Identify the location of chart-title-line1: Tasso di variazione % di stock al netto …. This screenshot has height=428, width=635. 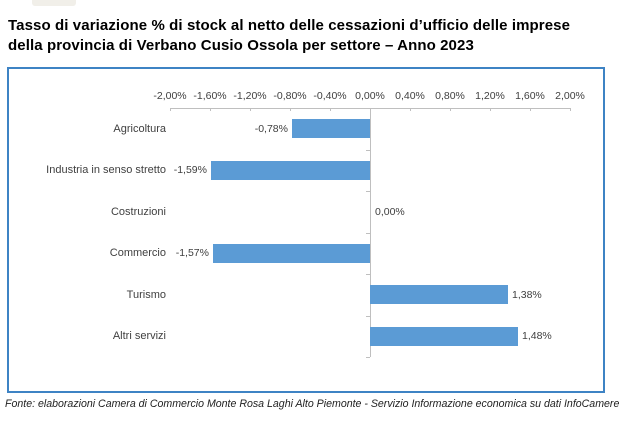
(289, 25).